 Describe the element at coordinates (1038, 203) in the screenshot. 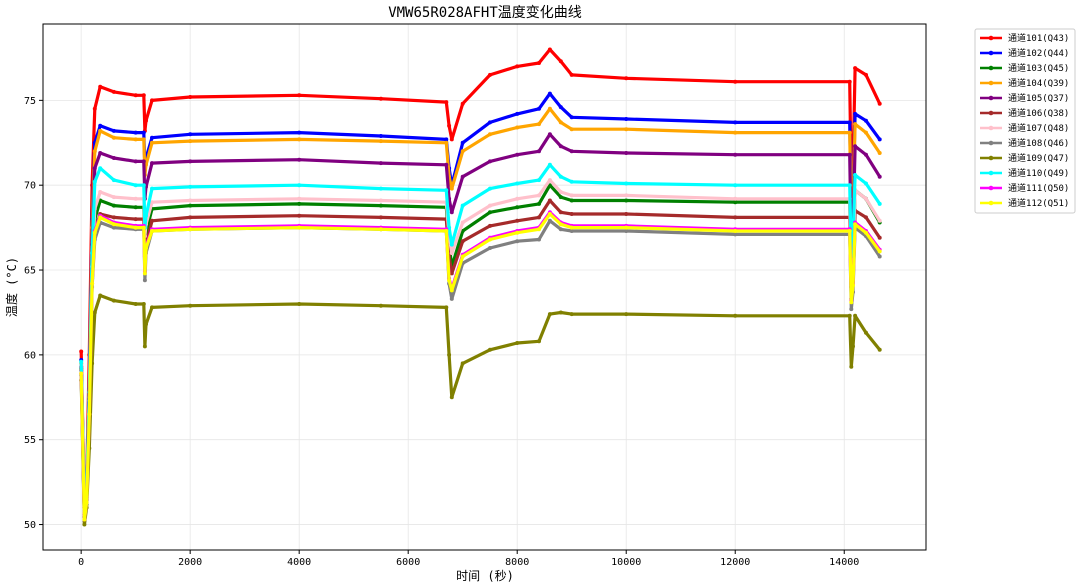

I see `legend-label: 通道112(Q51)` at that location.